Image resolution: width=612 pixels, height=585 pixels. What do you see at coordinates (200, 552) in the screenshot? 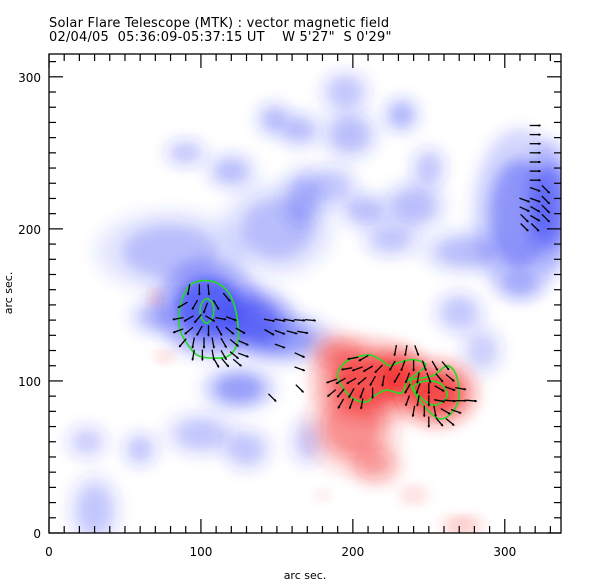
I see `x-tick-label: 100` at bounding box center [200, 552].